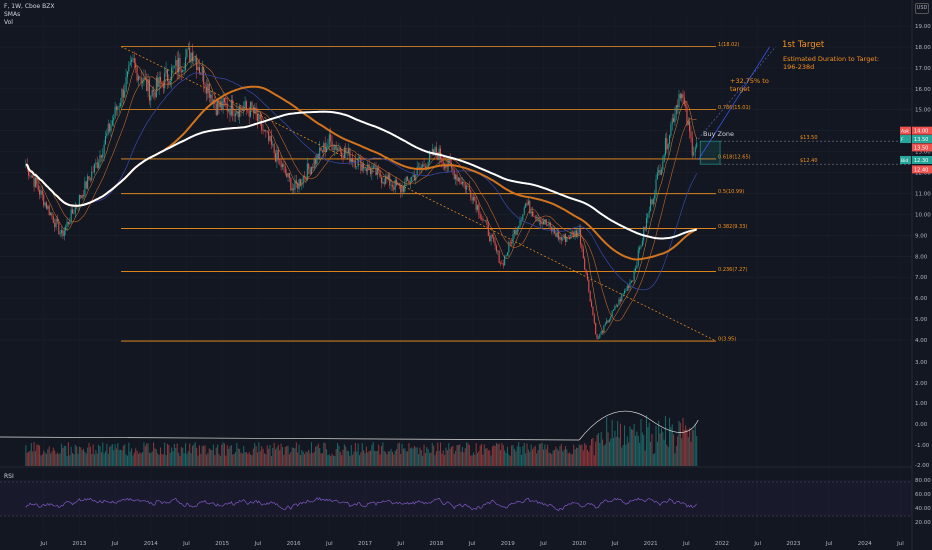  I want to click on symbol-line: F, 1W, Cboe BZX, so click(29, 6).